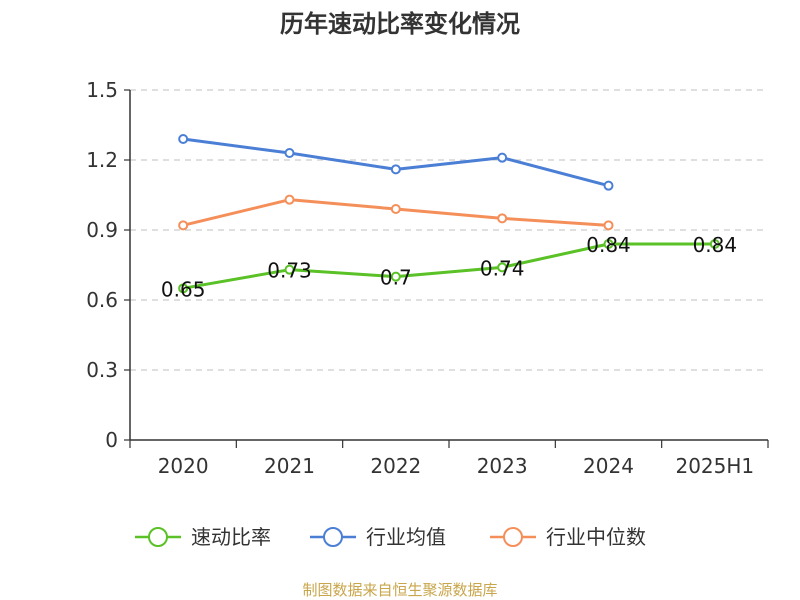 Image resolution: width=800 pixels, height=600 pixels. I want to click on x-tick-label: 2024, so click(608, 466).